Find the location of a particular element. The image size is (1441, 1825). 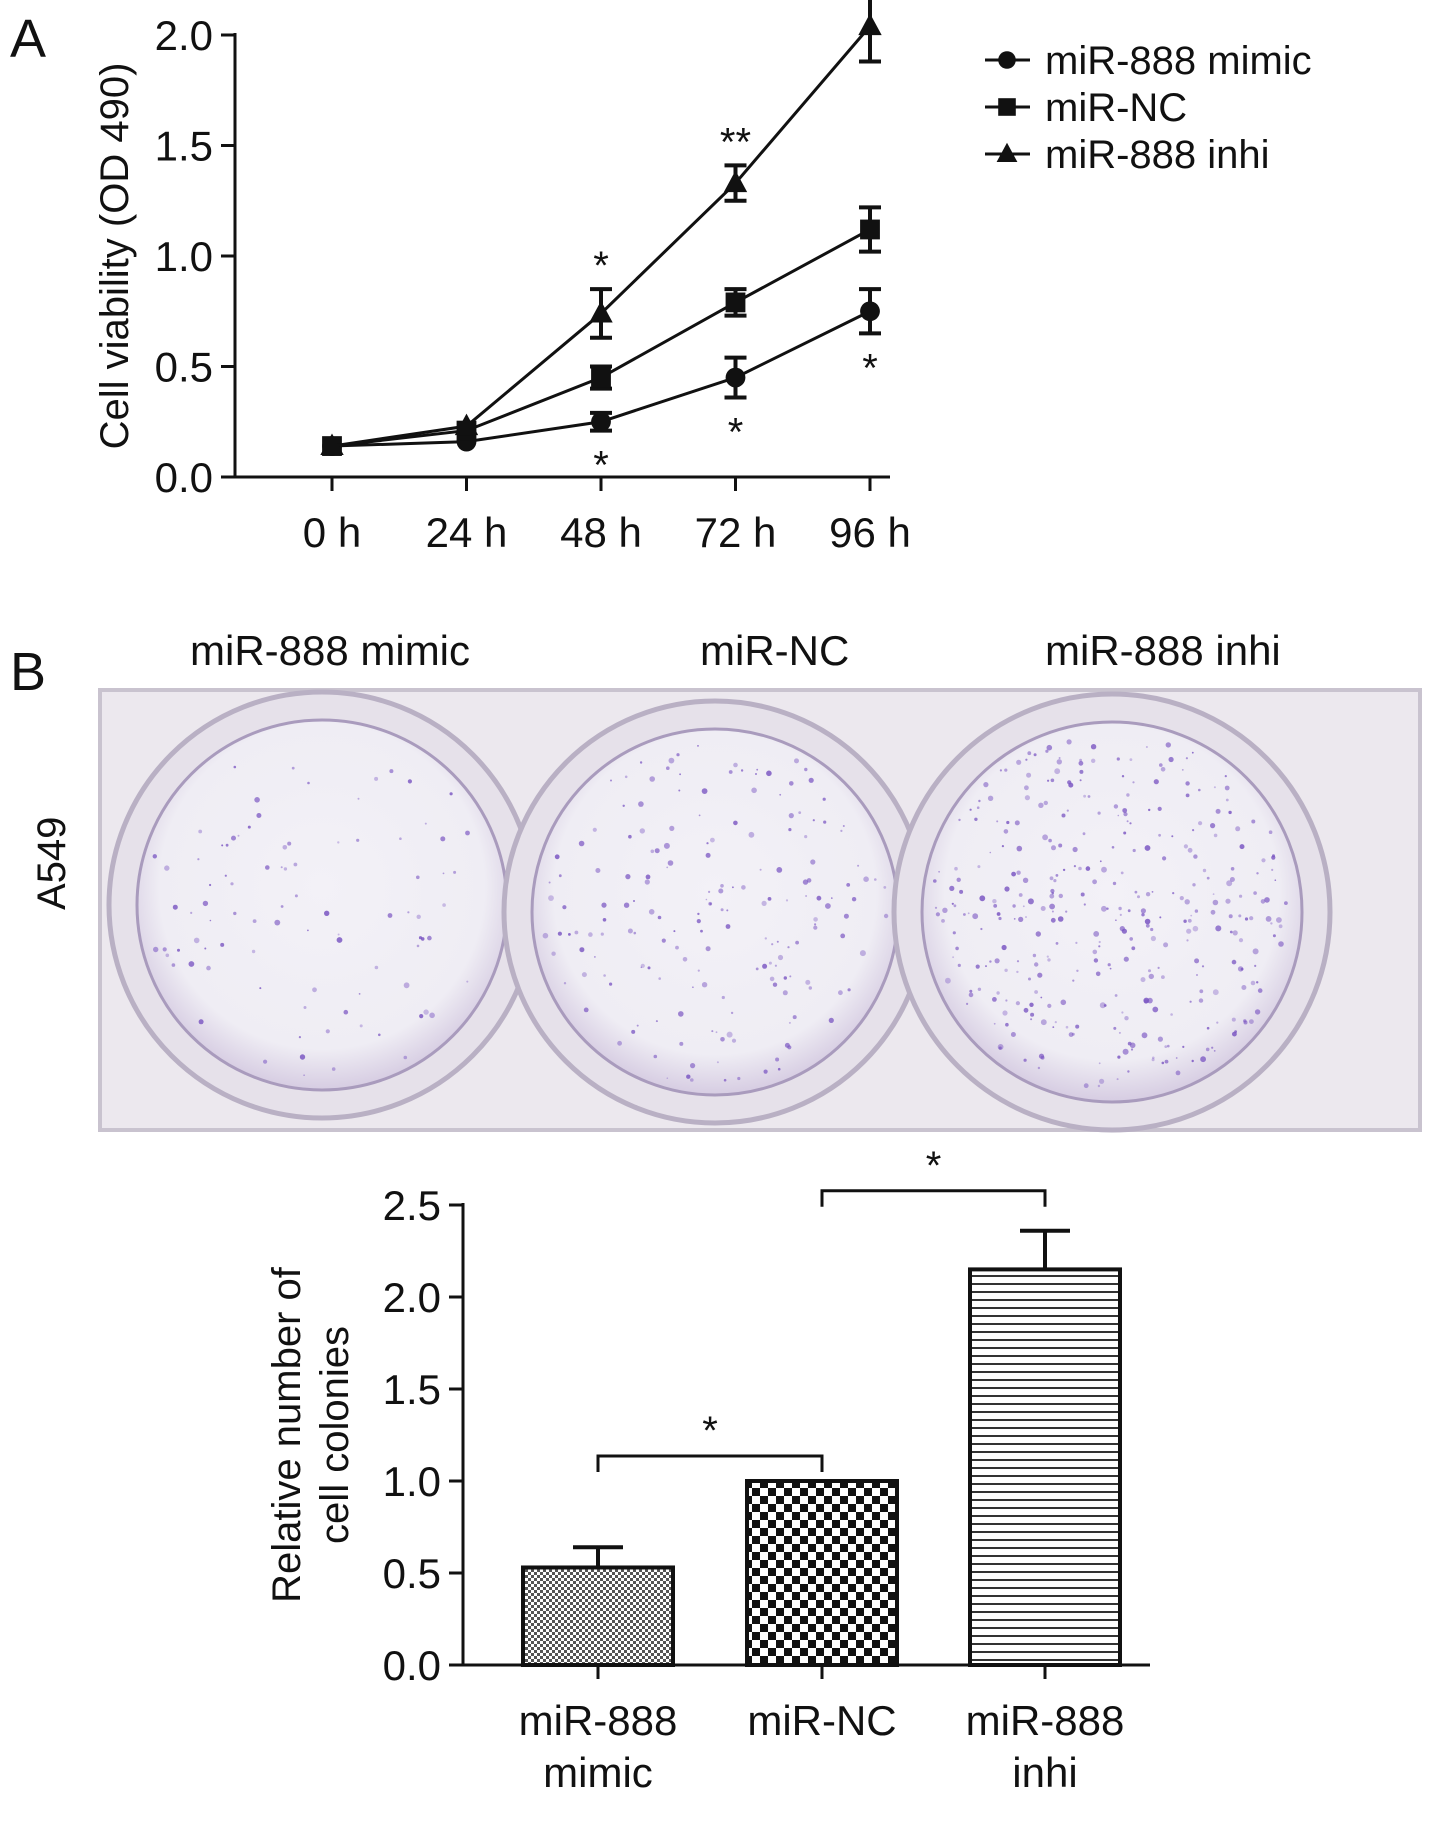

bar-y-tick-label: 1.0 is located at coordinates (412, 1481).